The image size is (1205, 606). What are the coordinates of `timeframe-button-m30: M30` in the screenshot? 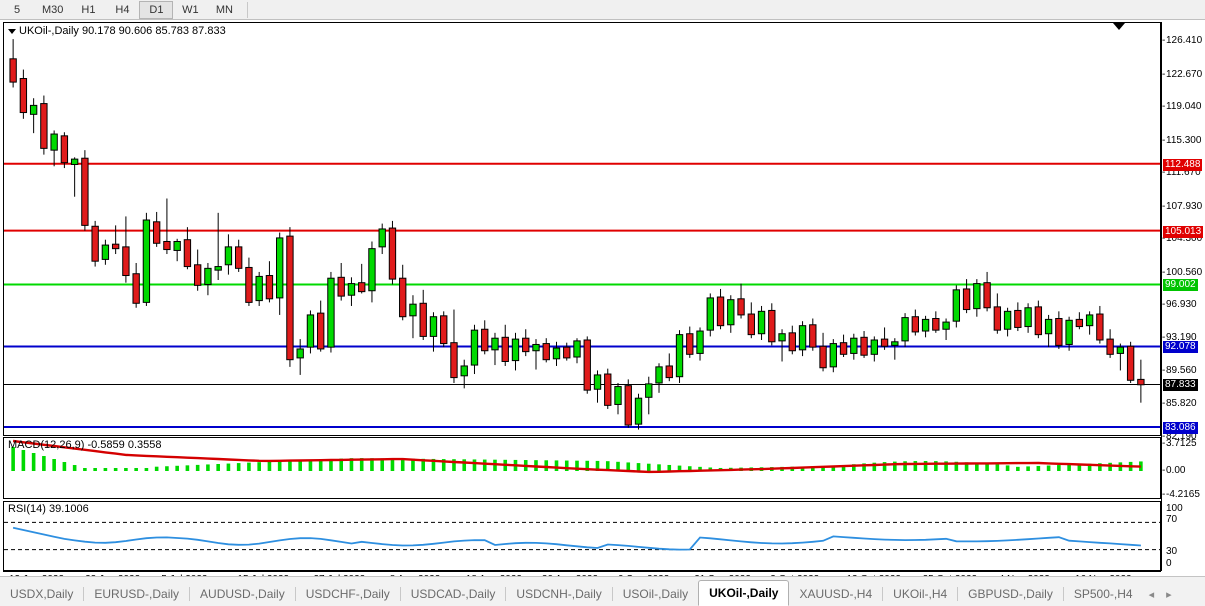 It's located at (53, 9).